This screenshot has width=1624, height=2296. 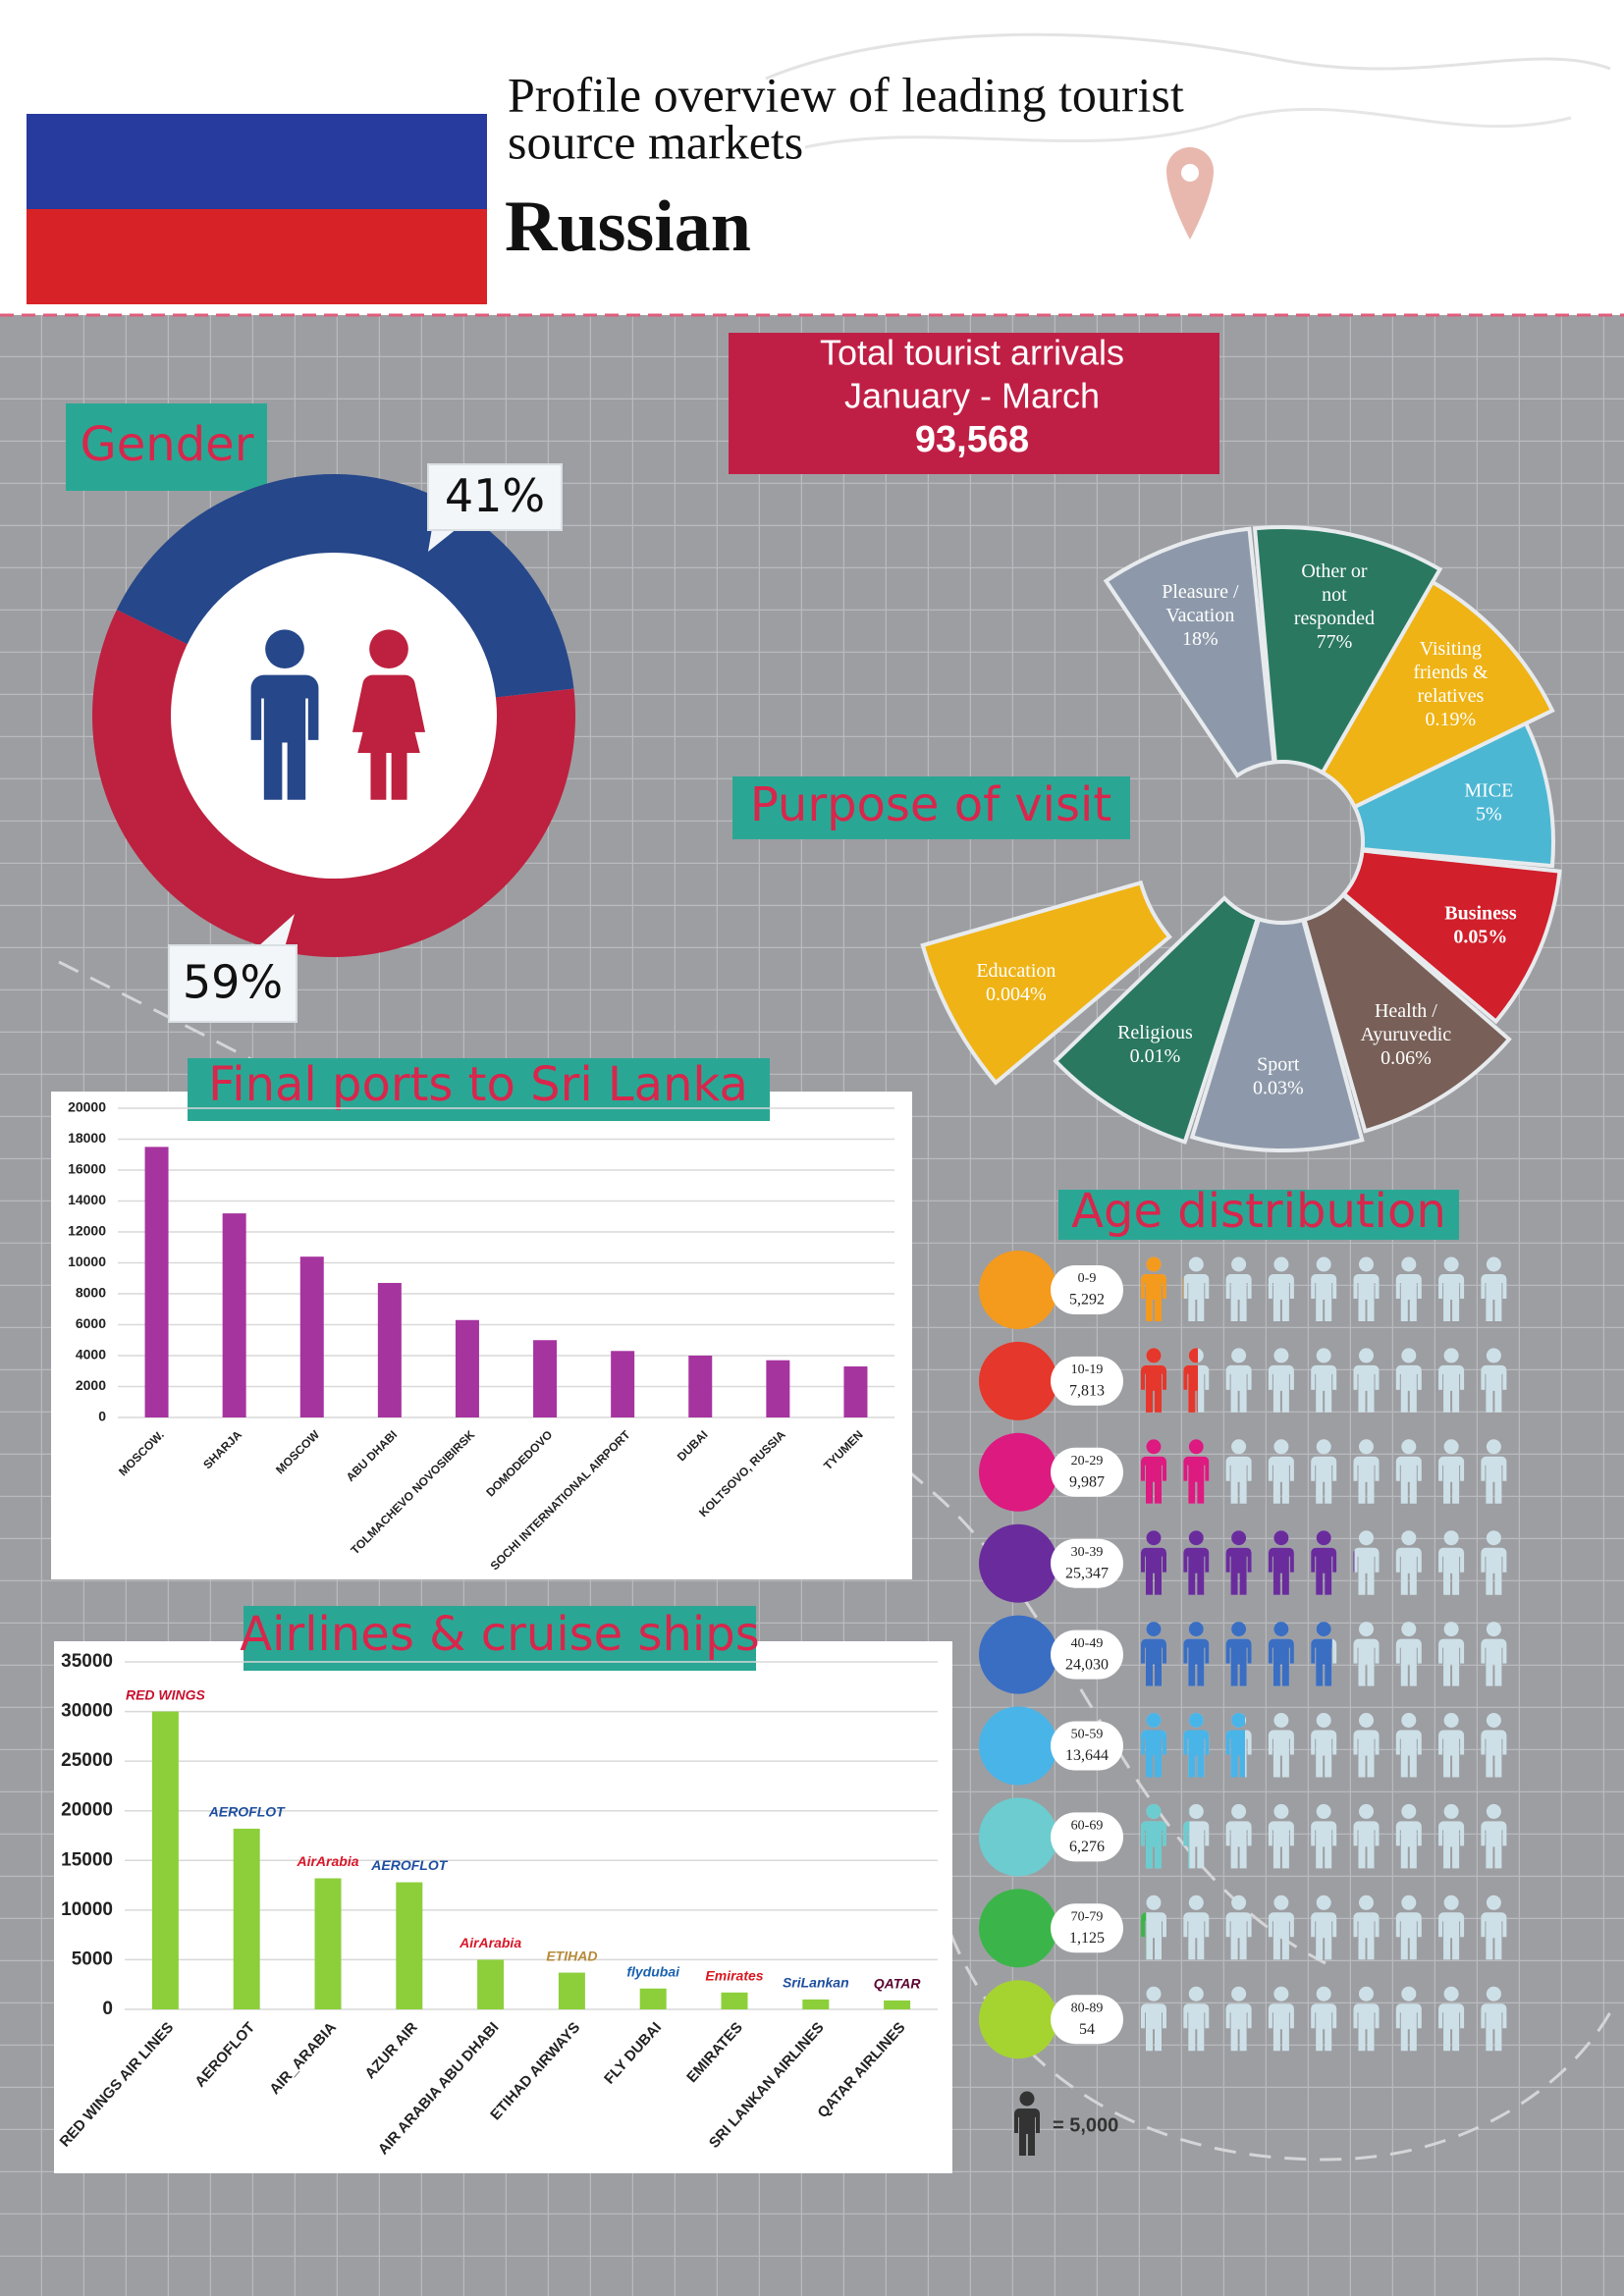 I want to click on category-label: Ayuruvedic, so click(x=1406, y=1035).